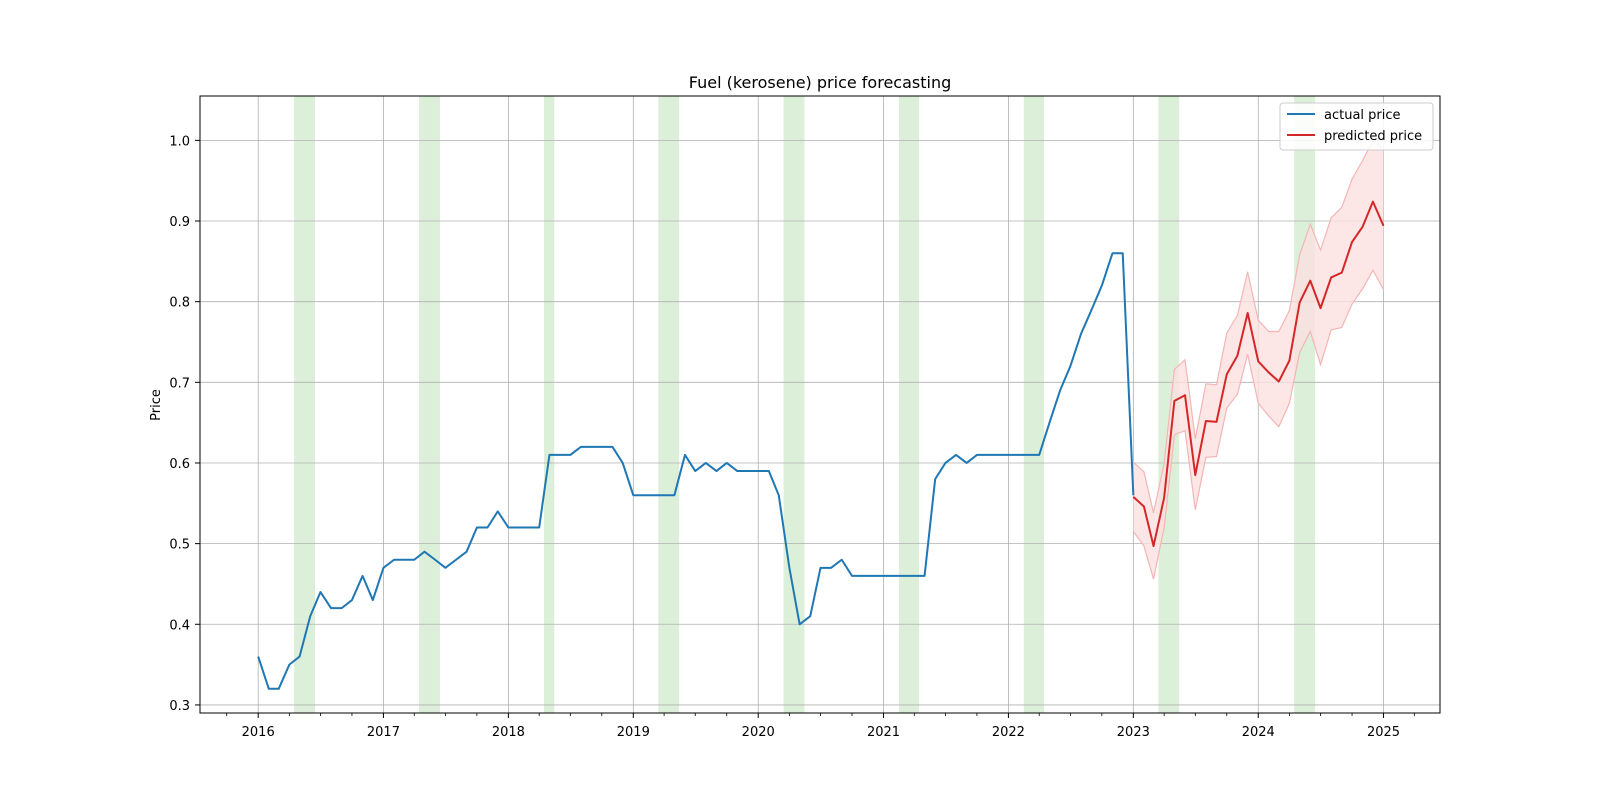  What do you see at coordinates (179, 625) in the screenshot?
I see `y-tick-label: 0.4` at bounding box center [179, 625].